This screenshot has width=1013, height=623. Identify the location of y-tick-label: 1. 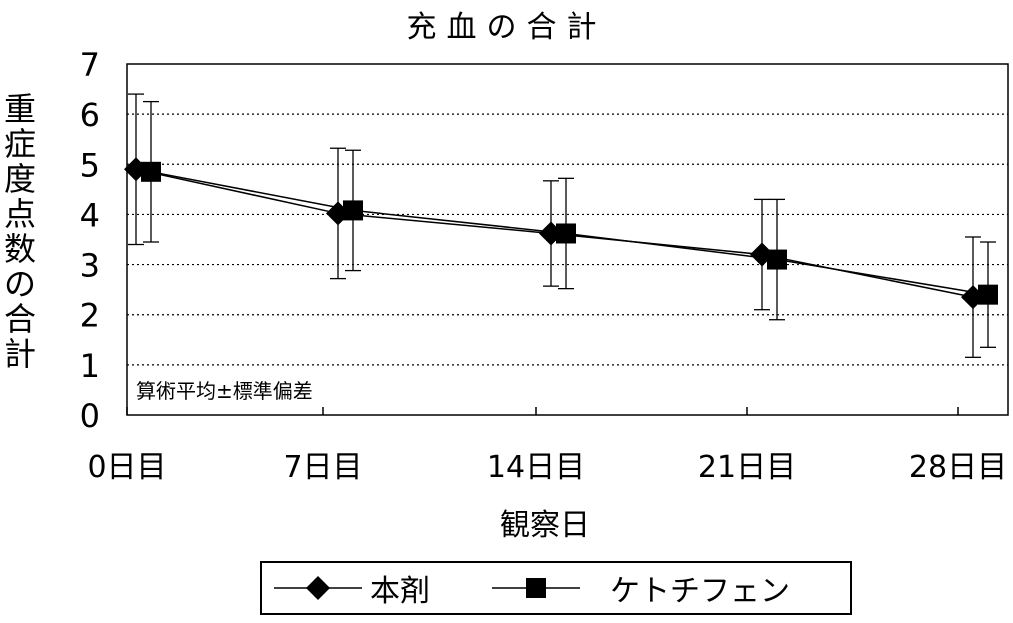
(90, 366).